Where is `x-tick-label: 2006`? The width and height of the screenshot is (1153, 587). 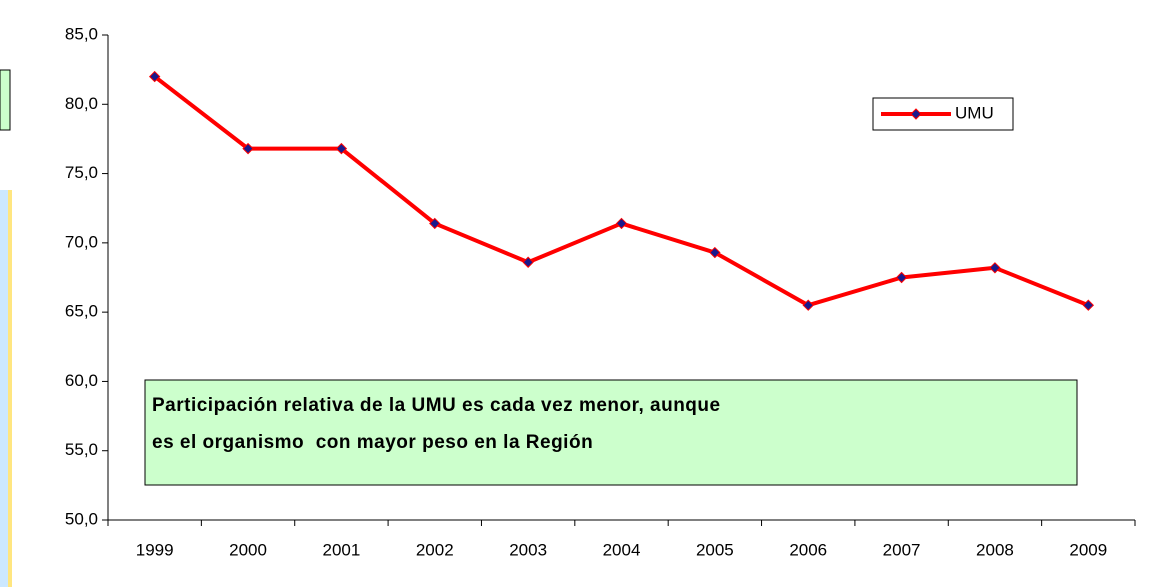
x-tick-label: 2006 is located at coordinates (808, 549).